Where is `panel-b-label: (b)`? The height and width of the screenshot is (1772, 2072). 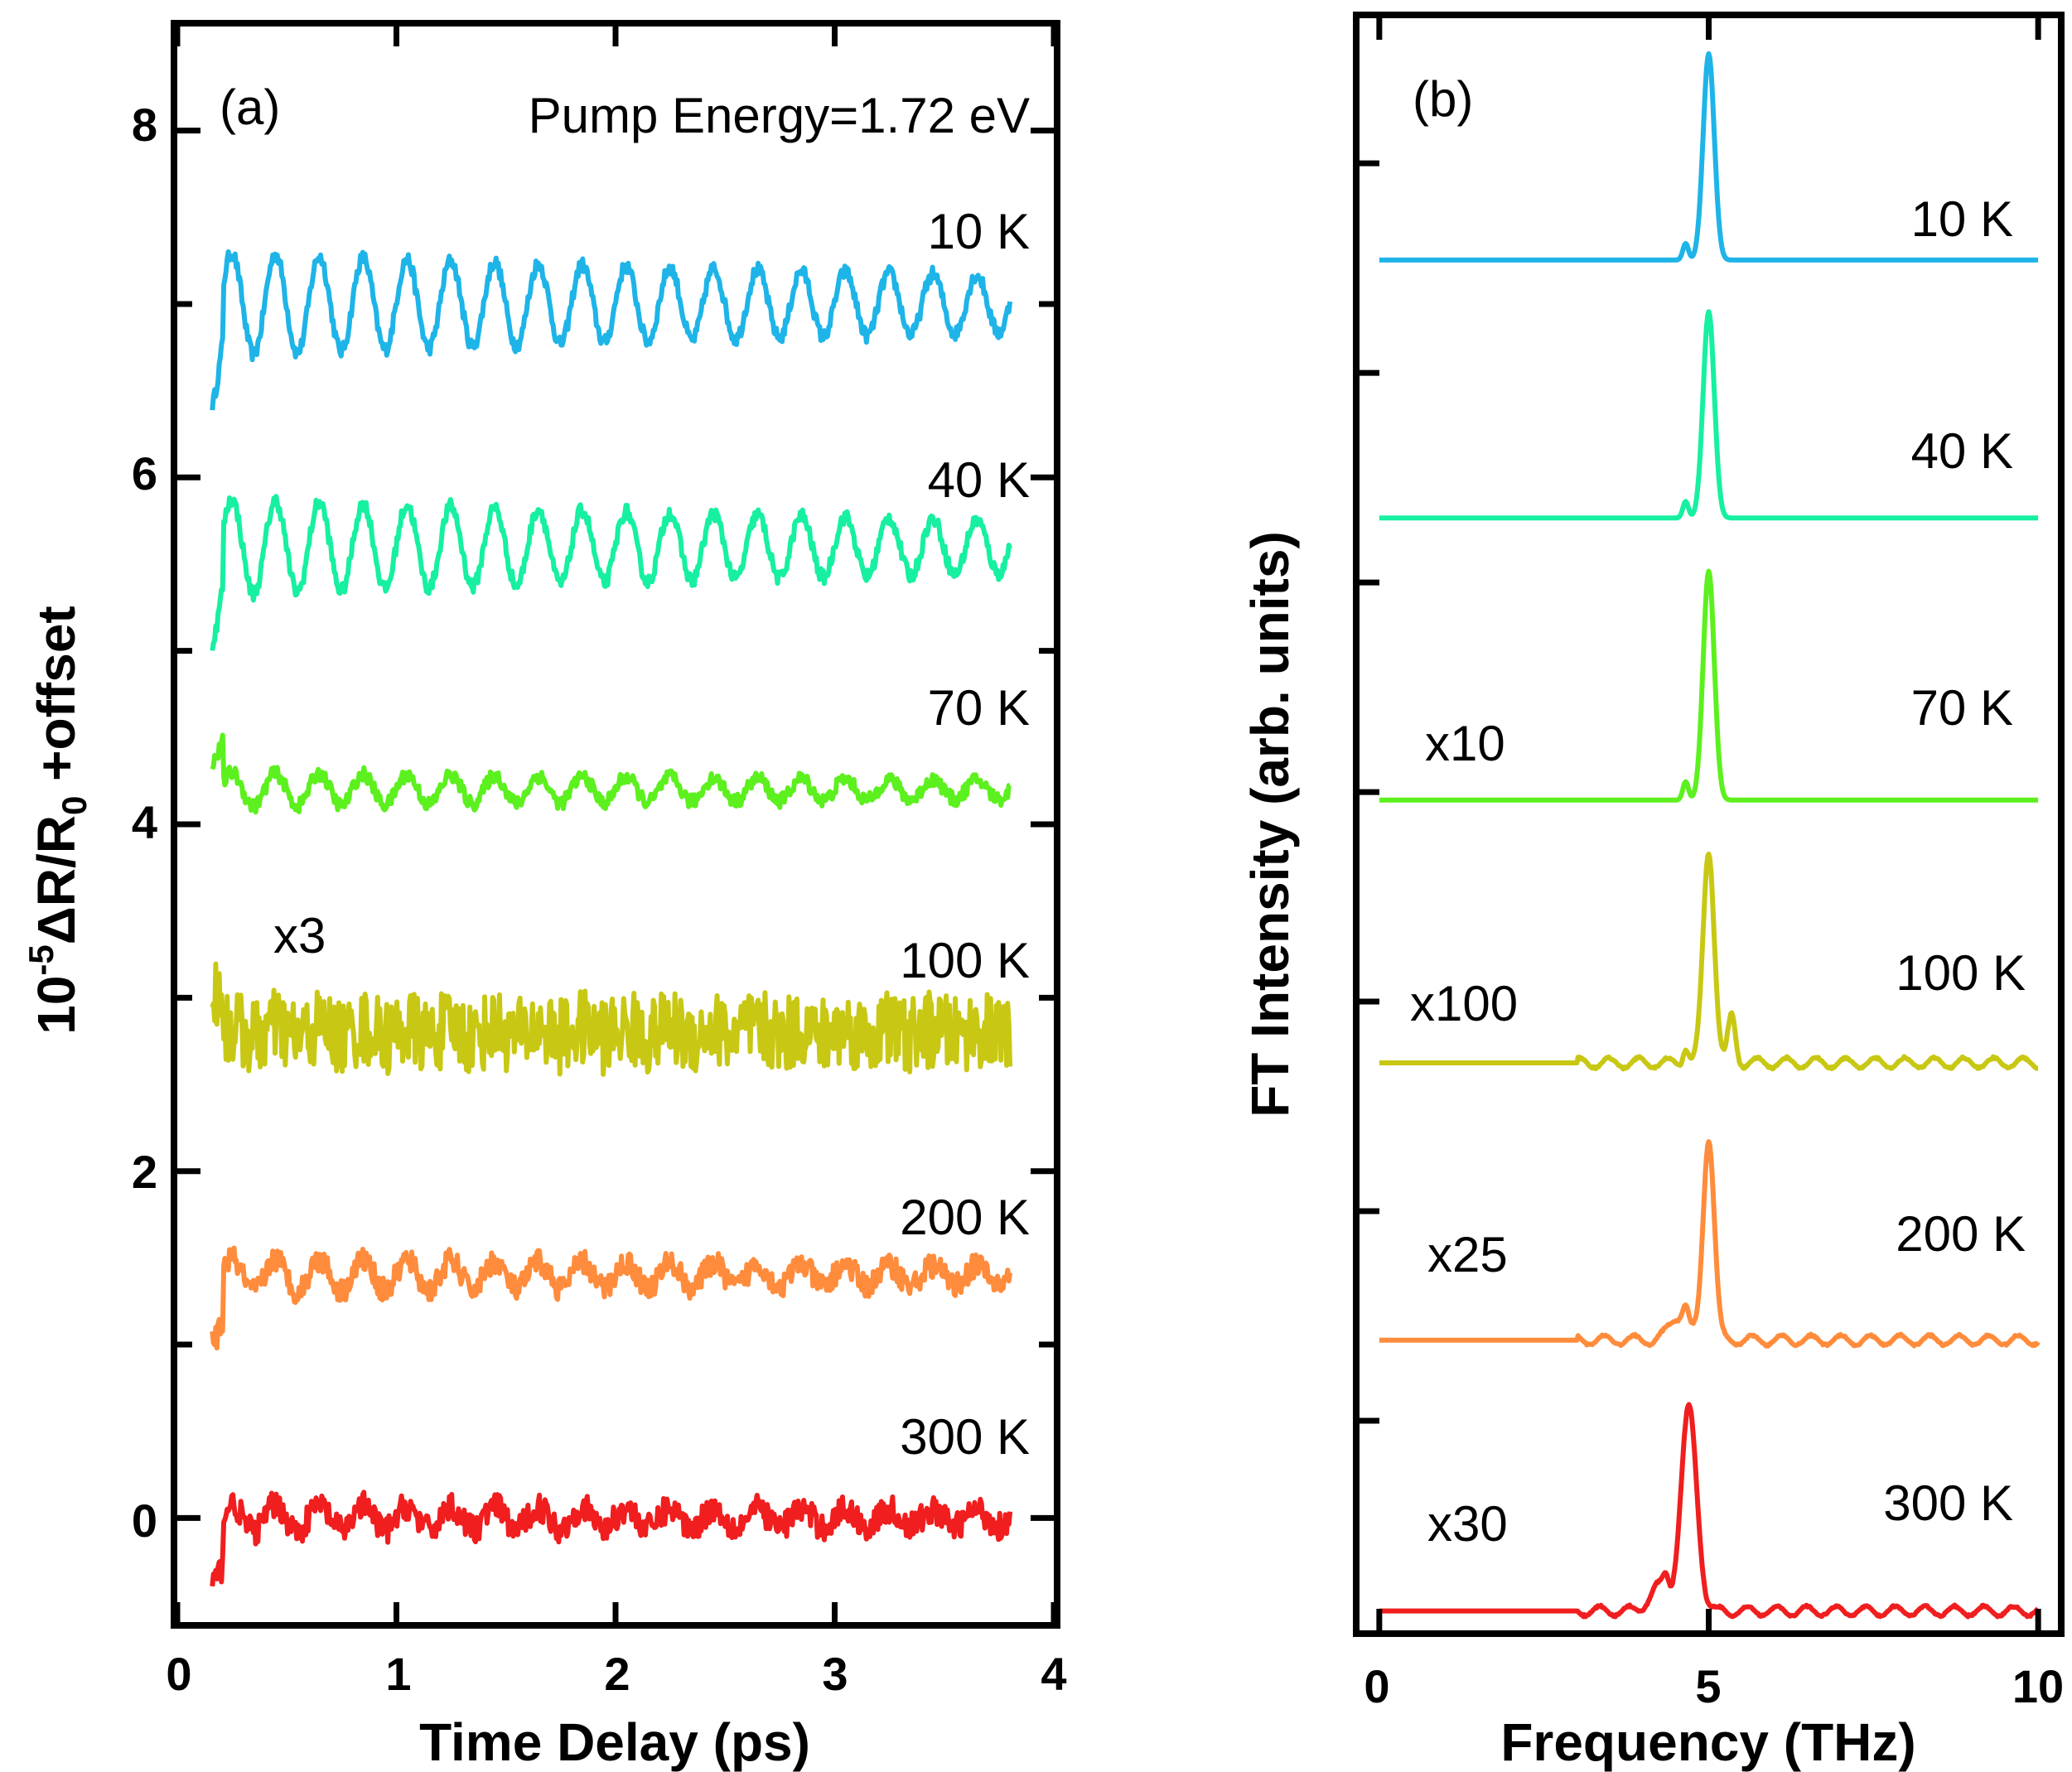
panel-b-label: (b) is located at coordinates (1443, 99).